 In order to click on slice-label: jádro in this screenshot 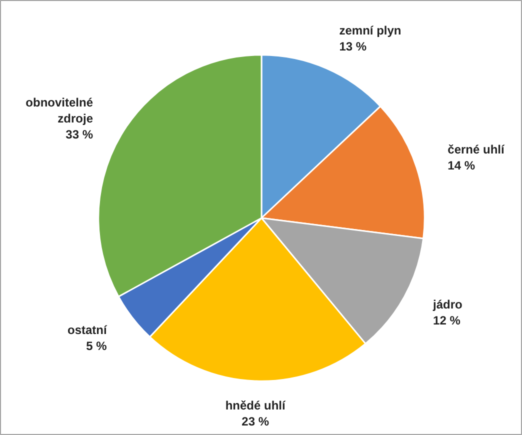, I will do `click(447, 304)`.